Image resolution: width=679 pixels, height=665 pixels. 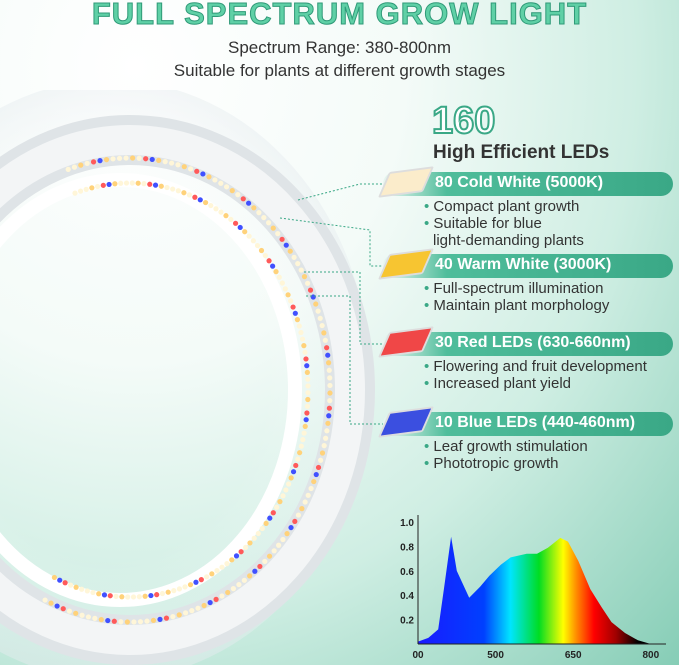 What do you see at coordinates (525, 342) in the screenshot?
I see `badge-red: 30 Red LEDs (630-660nm)` at bounding box center [525, 342].